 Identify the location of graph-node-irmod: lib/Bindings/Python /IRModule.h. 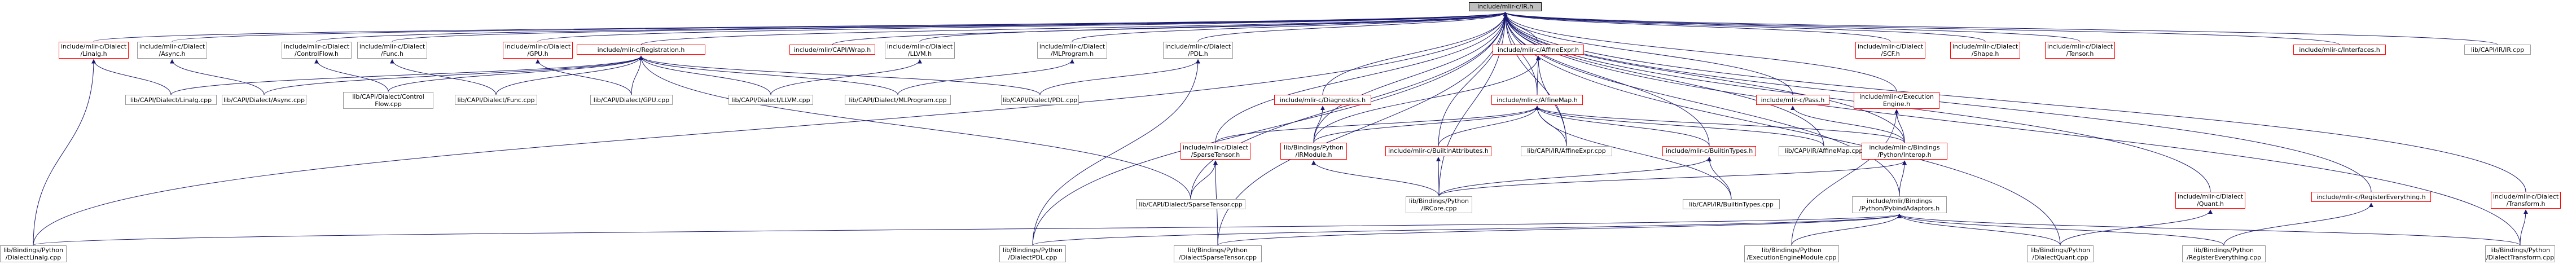
(1313, 151).